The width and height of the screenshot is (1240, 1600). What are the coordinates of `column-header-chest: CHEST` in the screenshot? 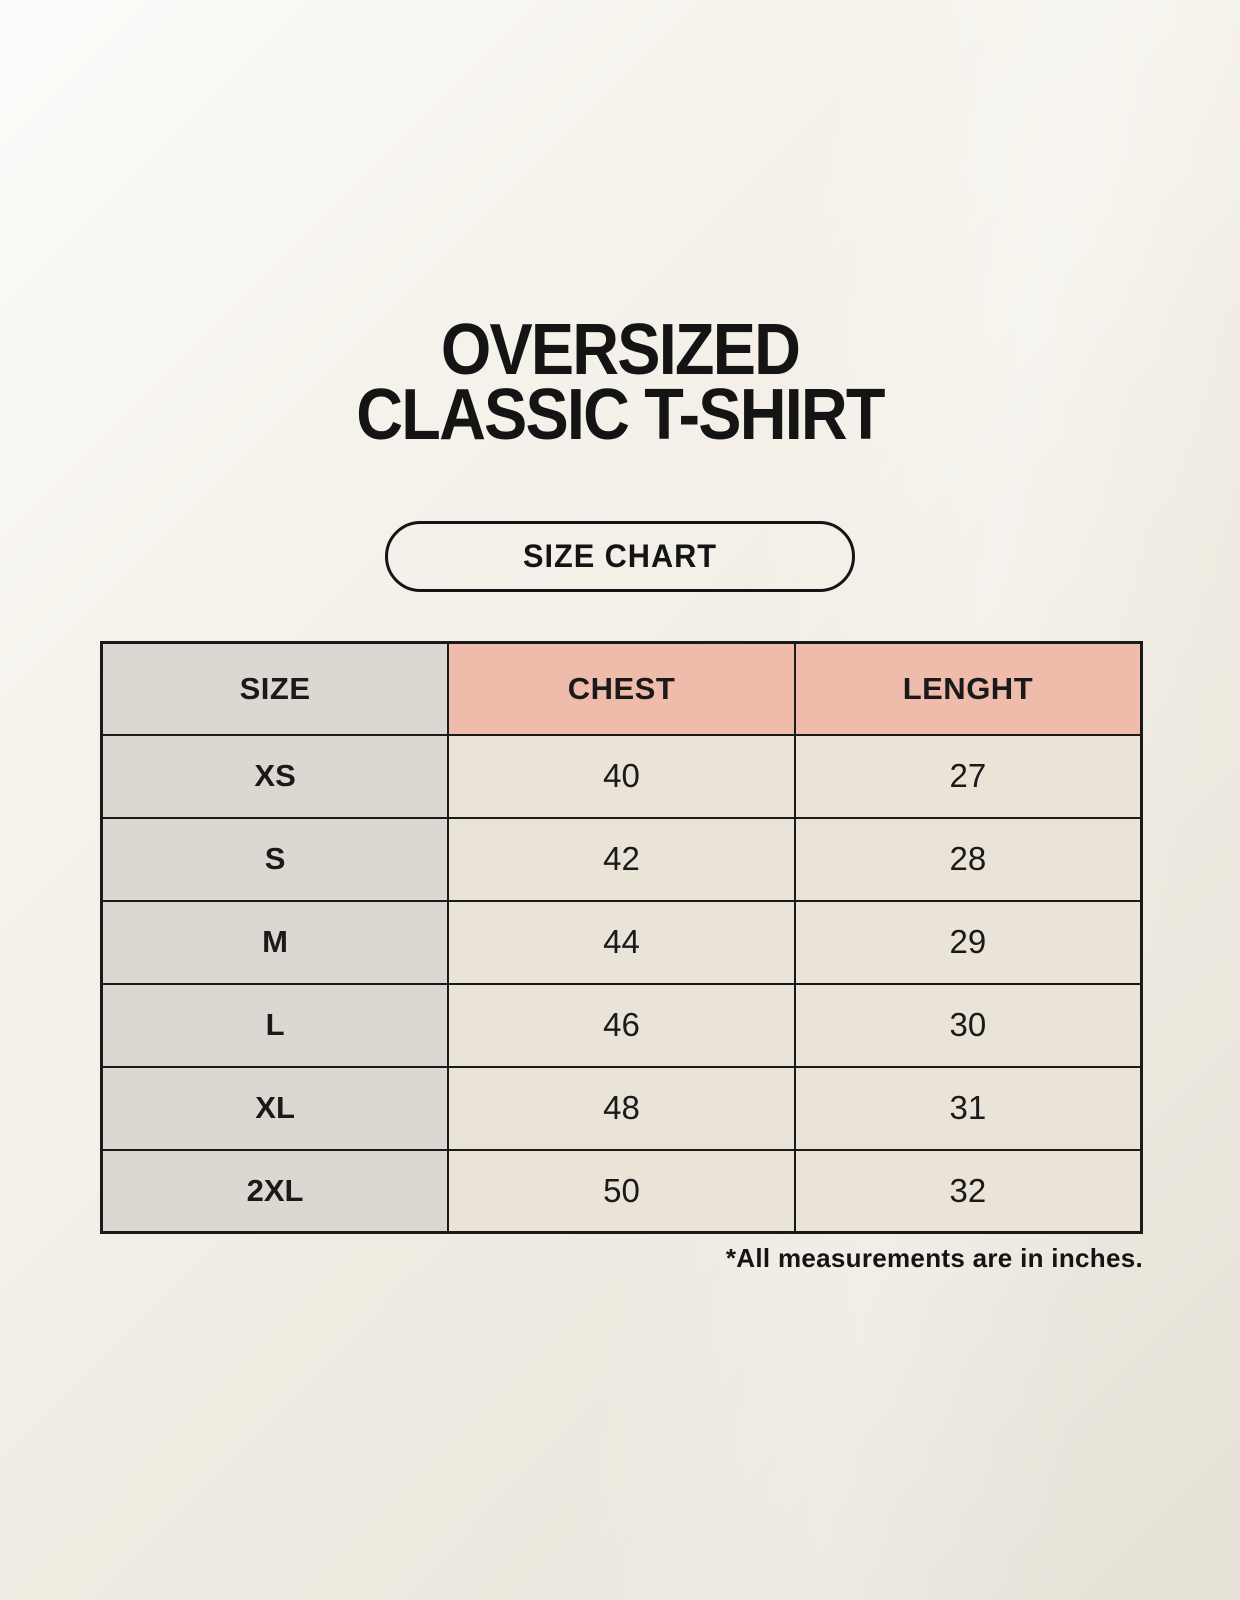 It's located at (621, 688).